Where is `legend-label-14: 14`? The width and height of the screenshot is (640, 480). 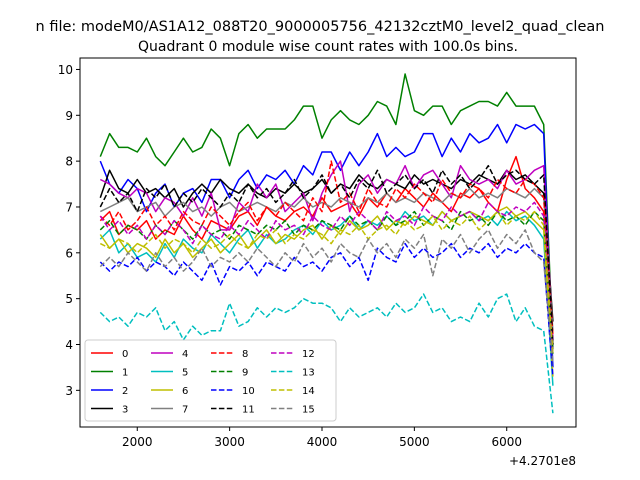 legend-label-14: 14 is located at coordinates (308, 391).